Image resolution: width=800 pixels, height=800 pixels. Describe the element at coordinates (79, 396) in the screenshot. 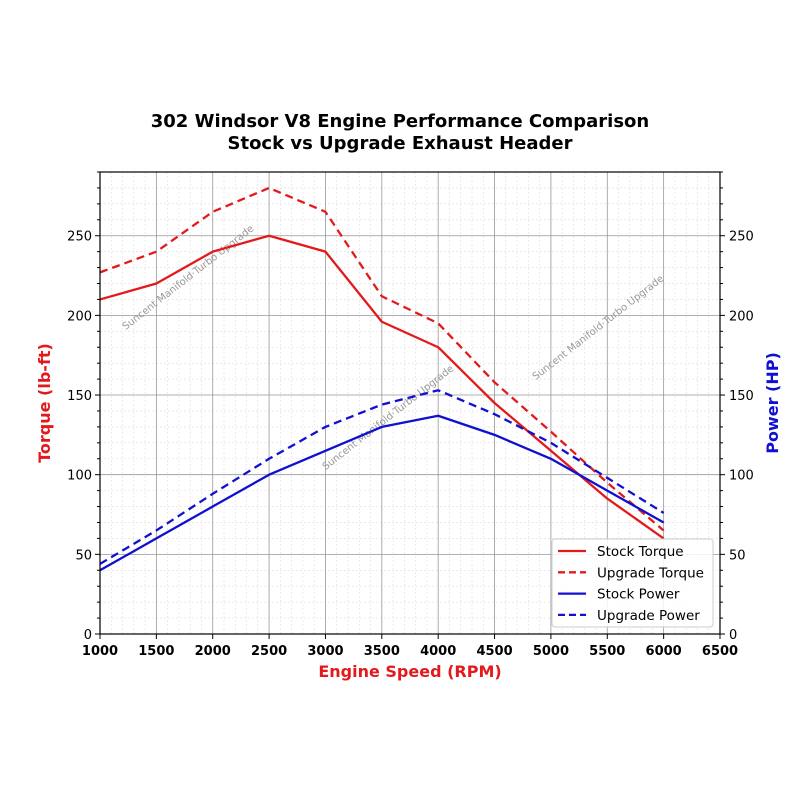

I see `y-tick-label: 150` at that location.